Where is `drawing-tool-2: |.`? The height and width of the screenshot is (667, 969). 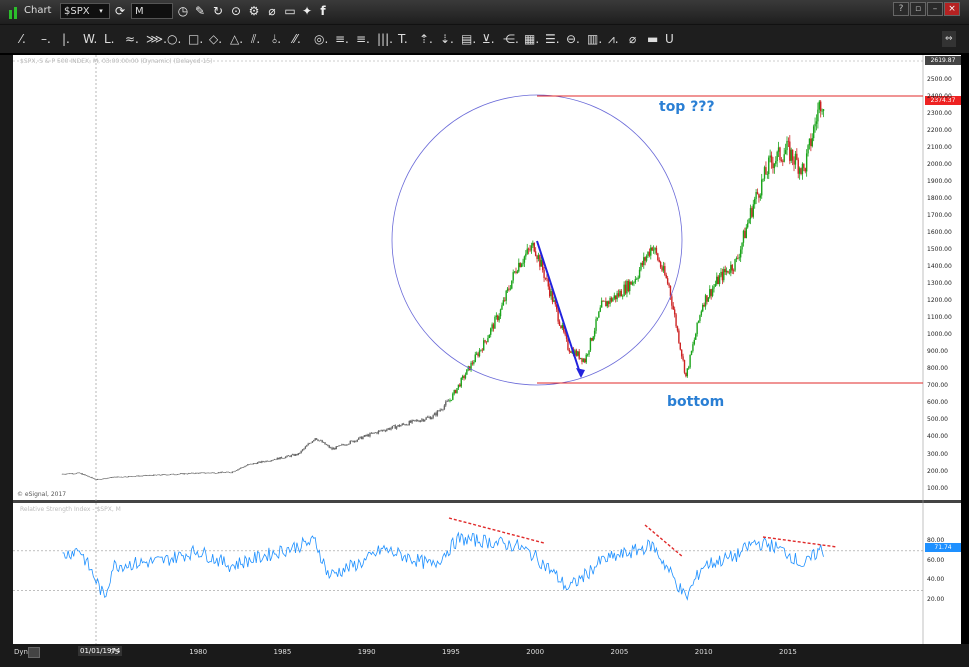
drawing-tool-2: |. is located at coordinates (66, 39).